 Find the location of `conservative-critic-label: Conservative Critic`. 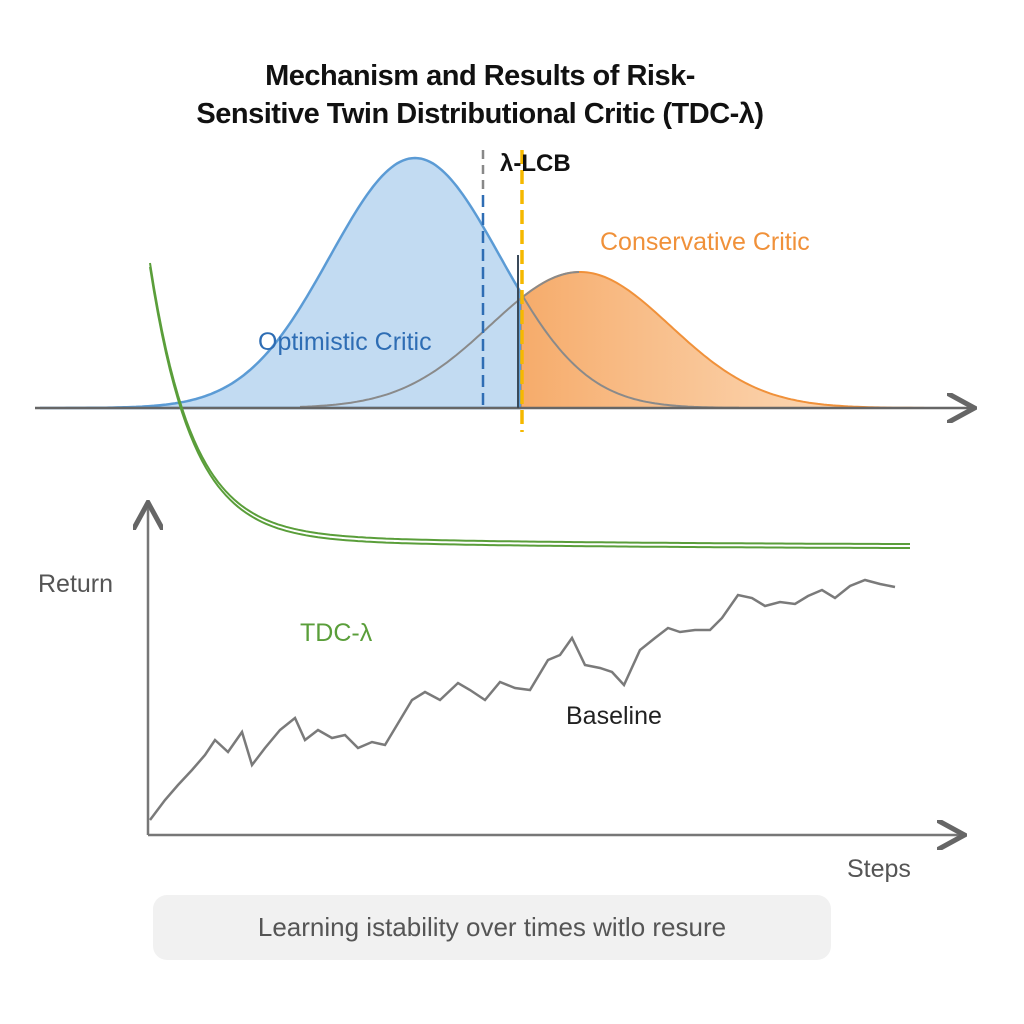

conservative-critic-label: Conservative Critic is located at coordinates (705, 242).